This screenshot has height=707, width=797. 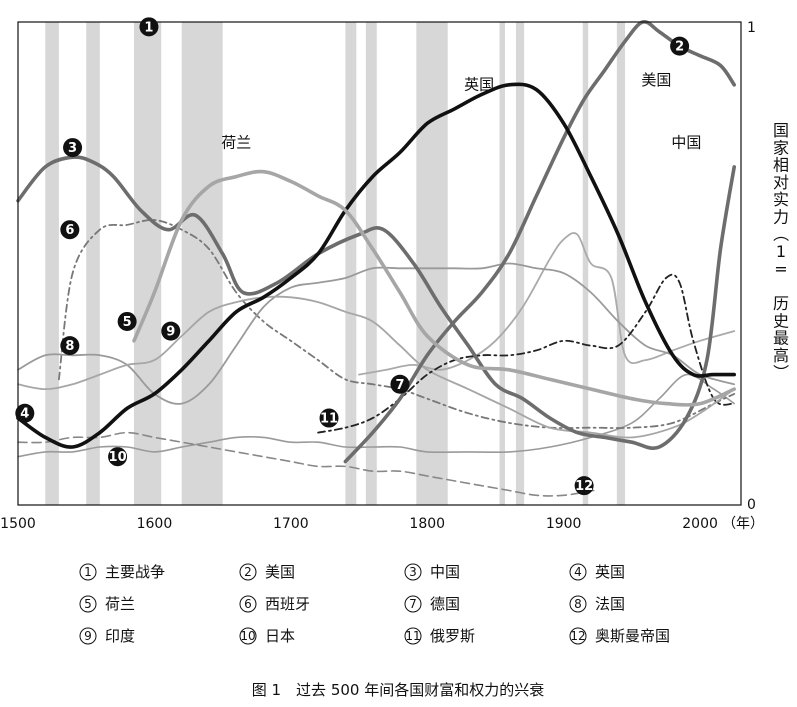 I want to click on series-marker-number: 1, so click(x=148, y=27).